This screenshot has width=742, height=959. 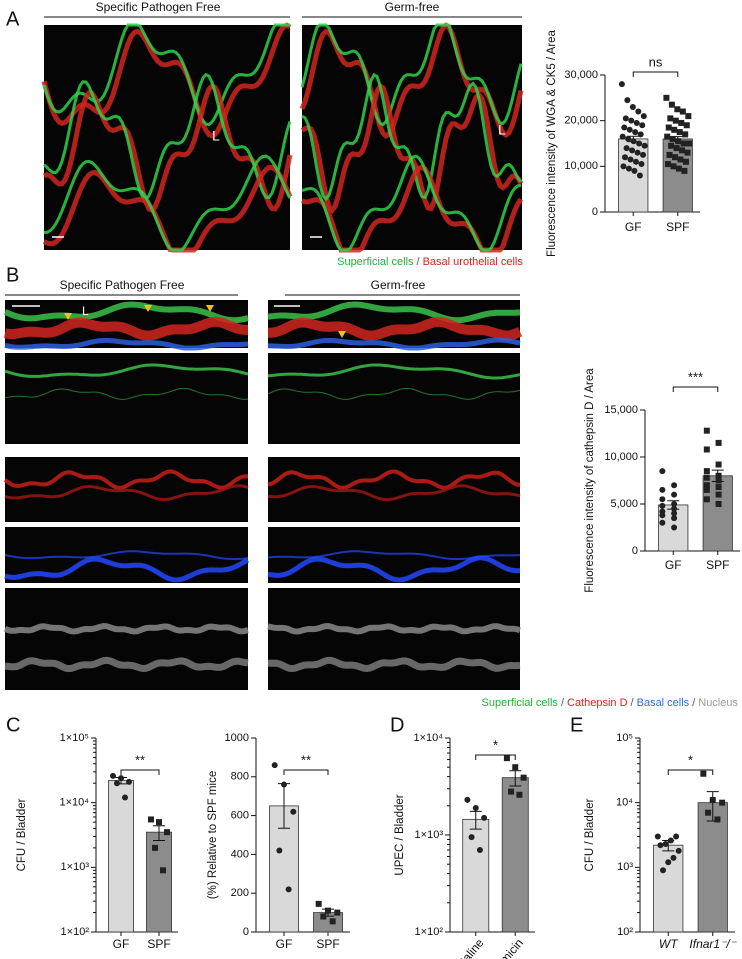 What do you see at coordinates (430, 262) in the screenshot?
I see `image-legend: Superficial cells / Basal urothelial cells` at bounding box center [430, 262].